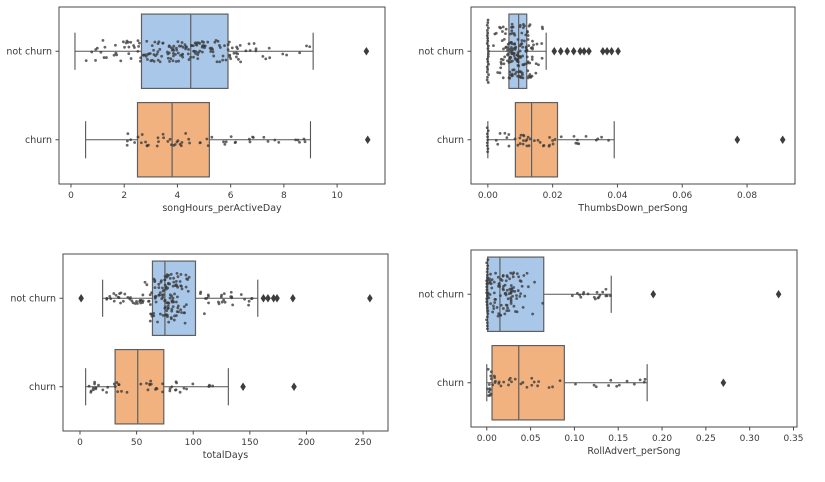 This screenshot has height=482, width=825. Describe the element at coordinates (611, 139) in the screenshot. I see `box-row-churn: churn` at that location.